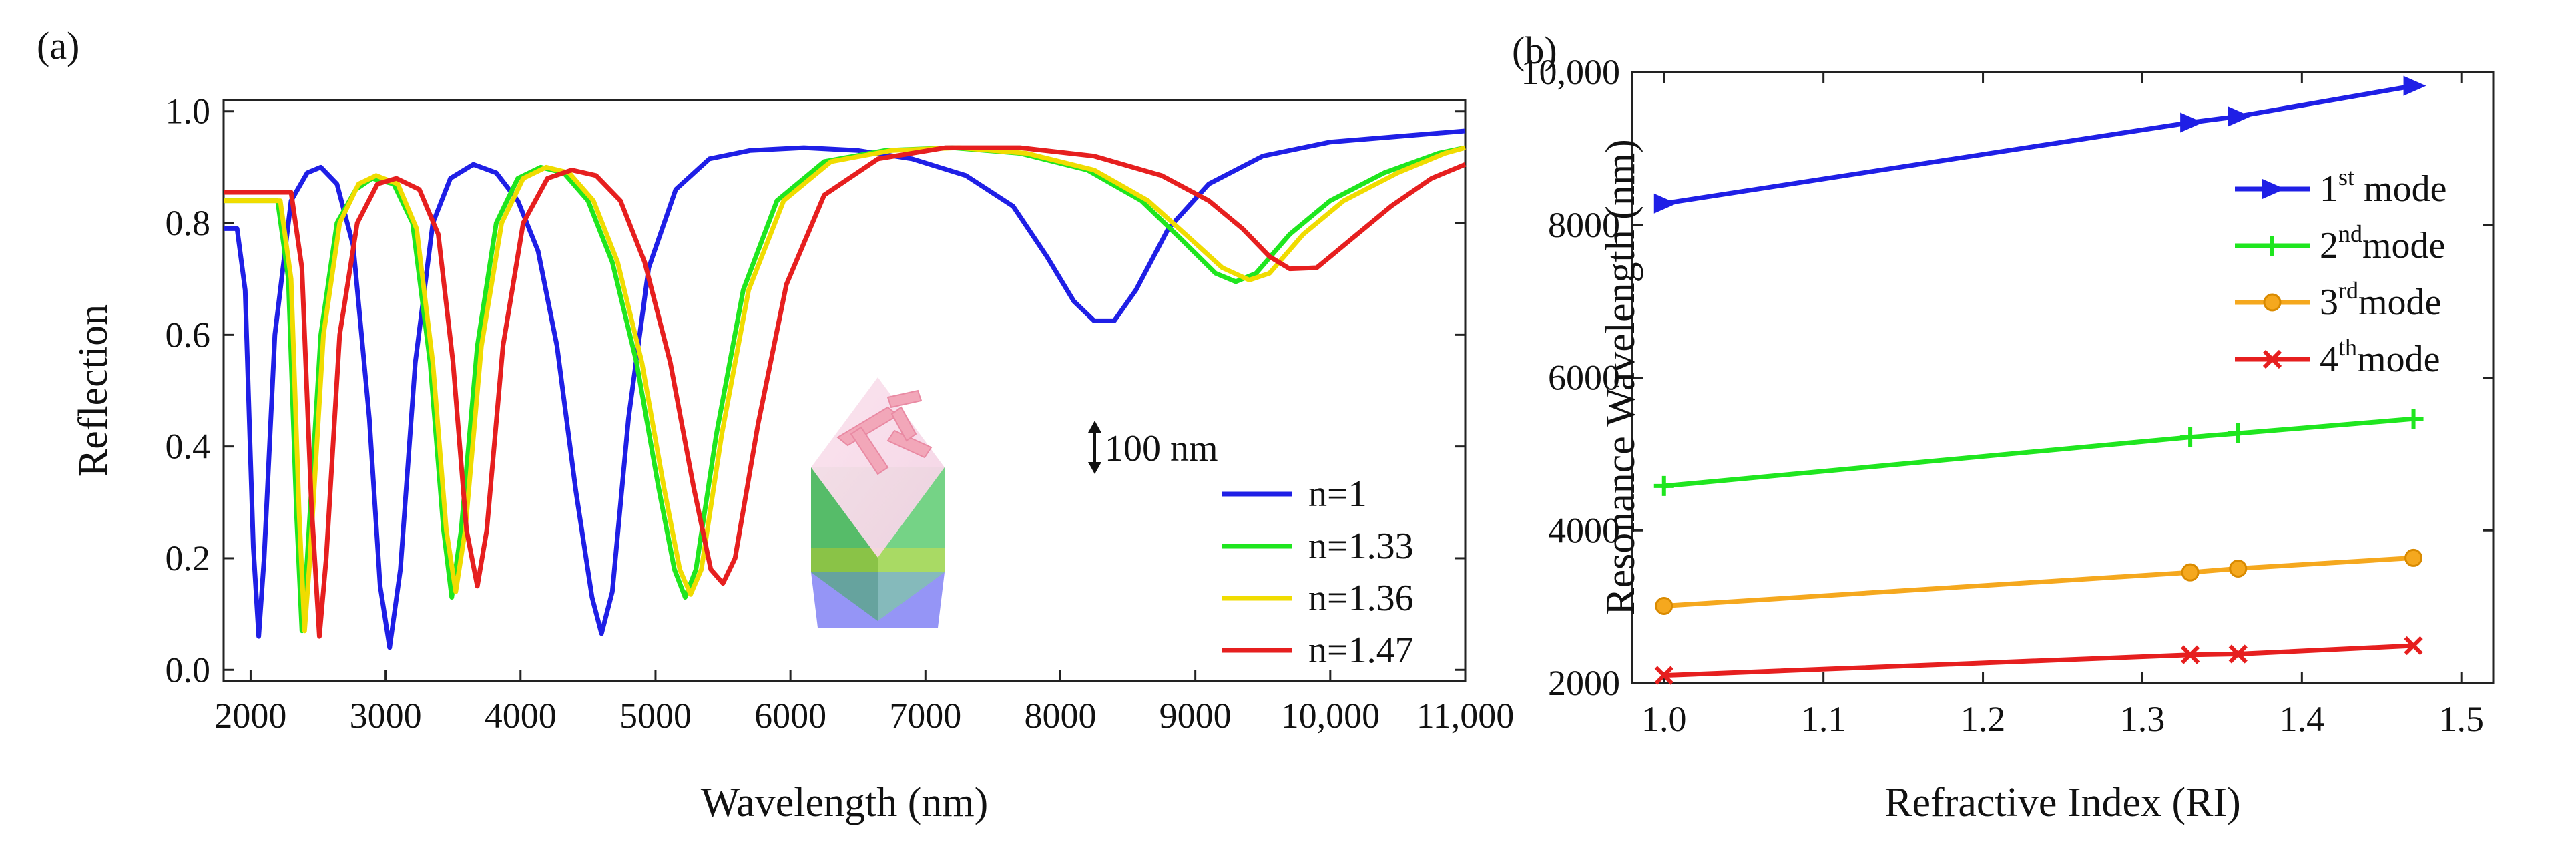  I want to click on panel-a-ytick-label: 1.0, so click(188, 111).